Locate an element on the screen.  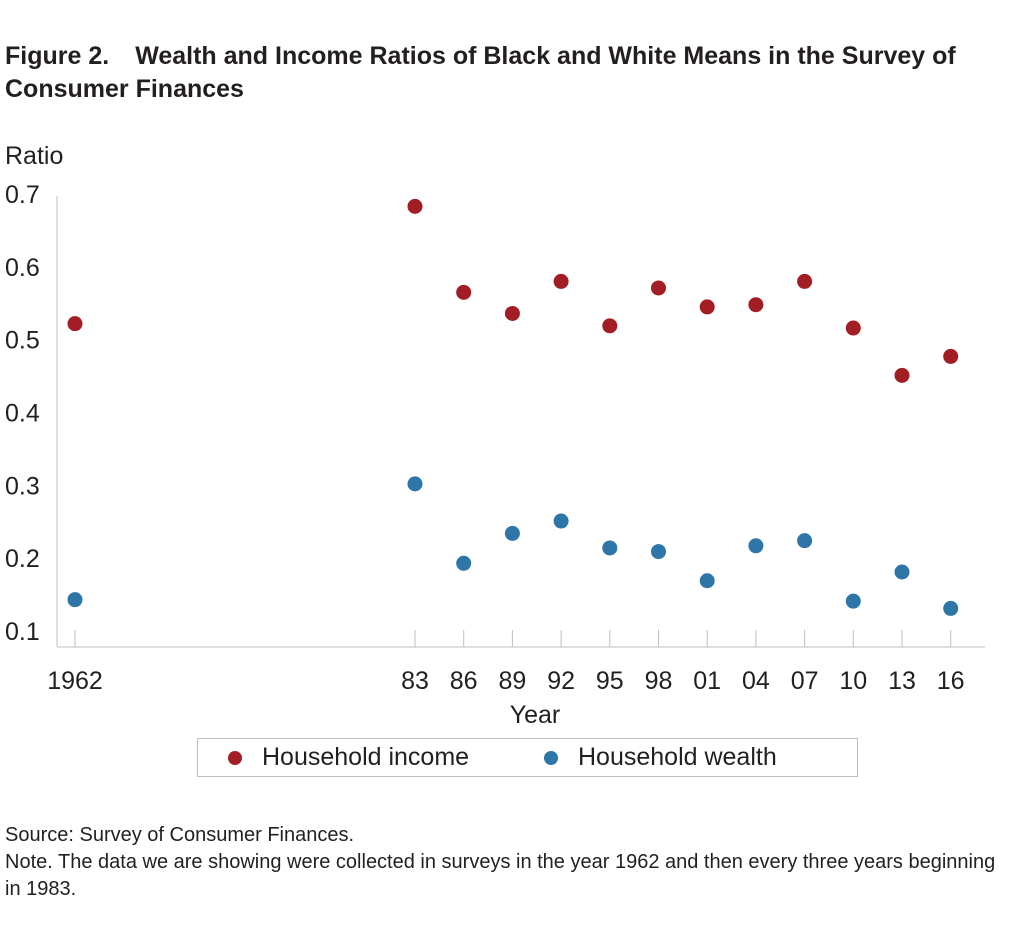
y-tick-label: 0.6 is located at coordinates (22, 268).